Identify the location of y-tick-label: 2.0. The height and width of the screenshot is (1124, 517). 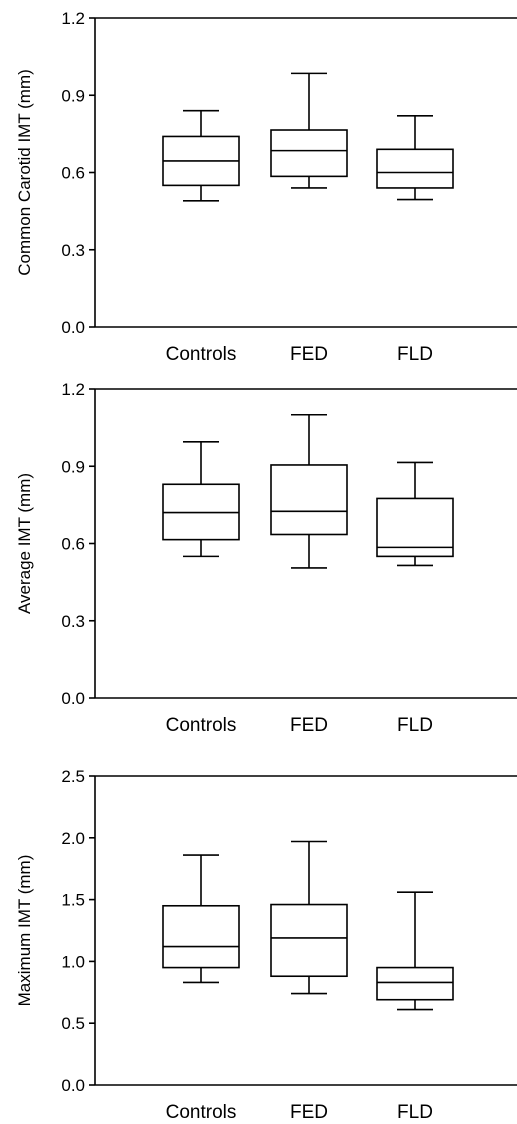
(73, 838).